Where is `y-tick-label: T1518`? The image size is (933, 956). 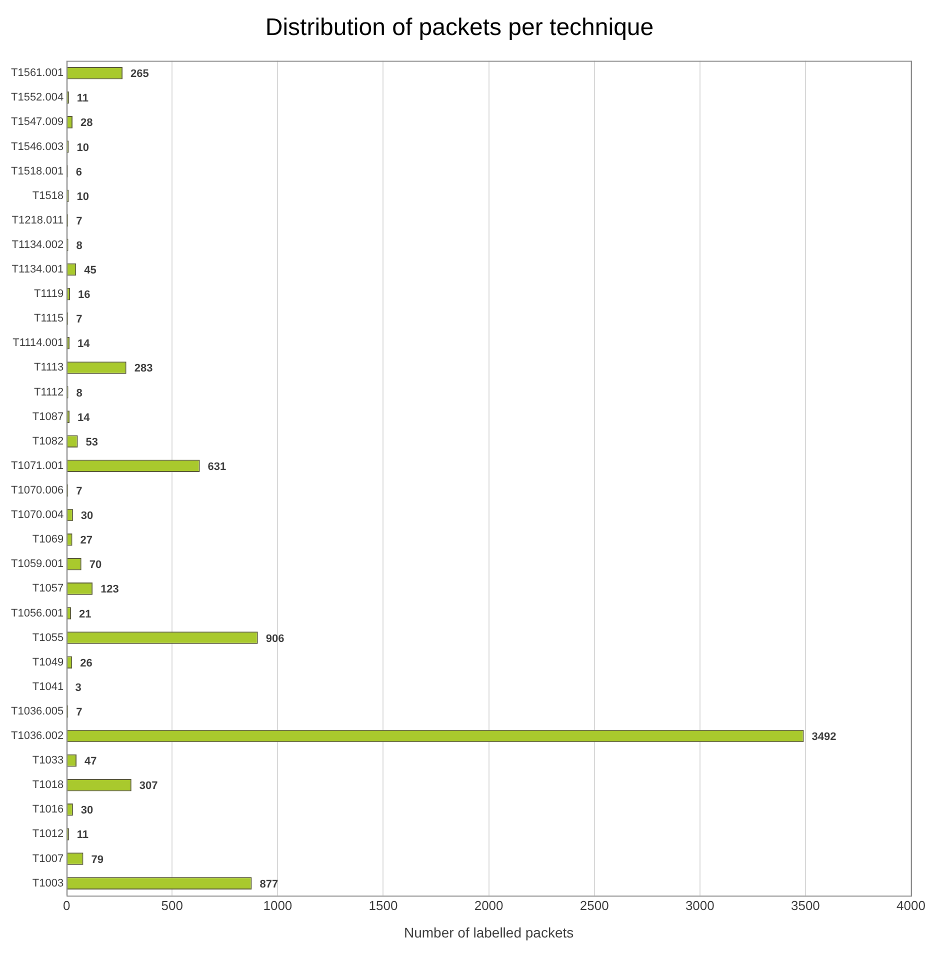 y-tick-label: T1518 is located at coordinates (48, 196).